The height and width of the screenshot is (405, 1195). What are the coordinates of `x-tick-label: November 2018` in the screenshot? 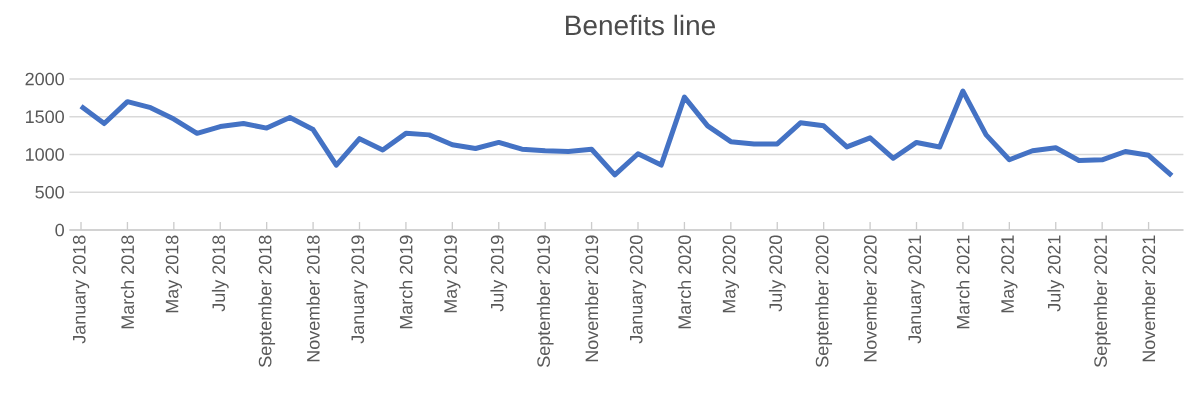 It's located at (313, 298).